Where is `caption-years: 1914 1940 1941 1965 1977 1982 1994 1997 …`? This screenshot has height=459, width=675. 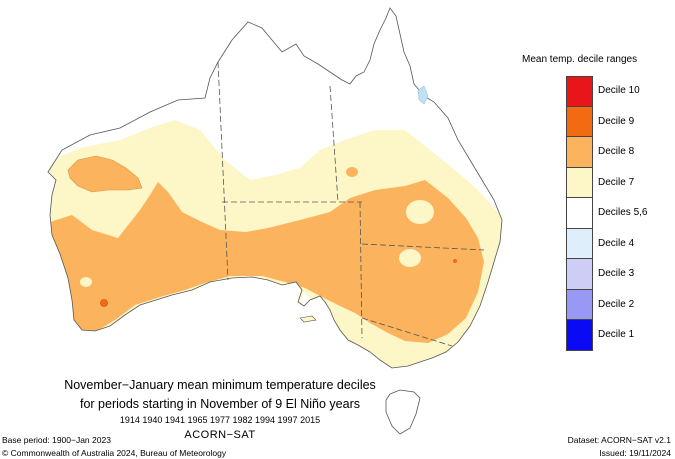 caption-years: 1914 1940 1941 1965 1977 1982 1994 1997 … is located at coordinates (220, 420).